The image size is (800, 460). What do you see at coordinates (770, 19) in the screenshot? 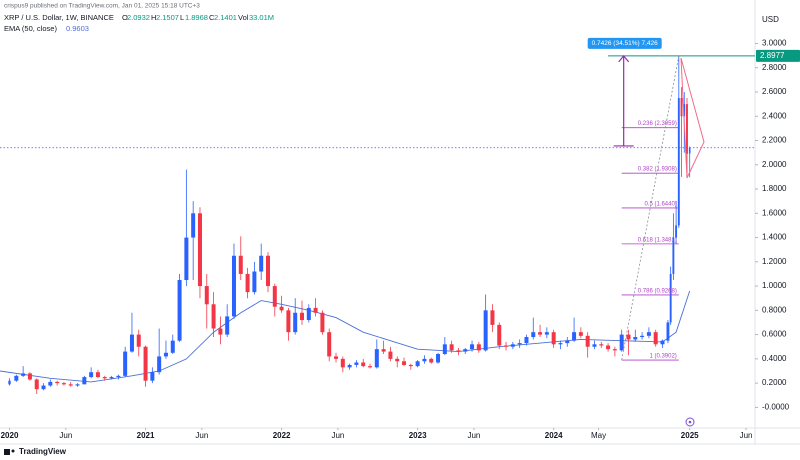
I see `currency: USD` at bounding box center [770, 19].